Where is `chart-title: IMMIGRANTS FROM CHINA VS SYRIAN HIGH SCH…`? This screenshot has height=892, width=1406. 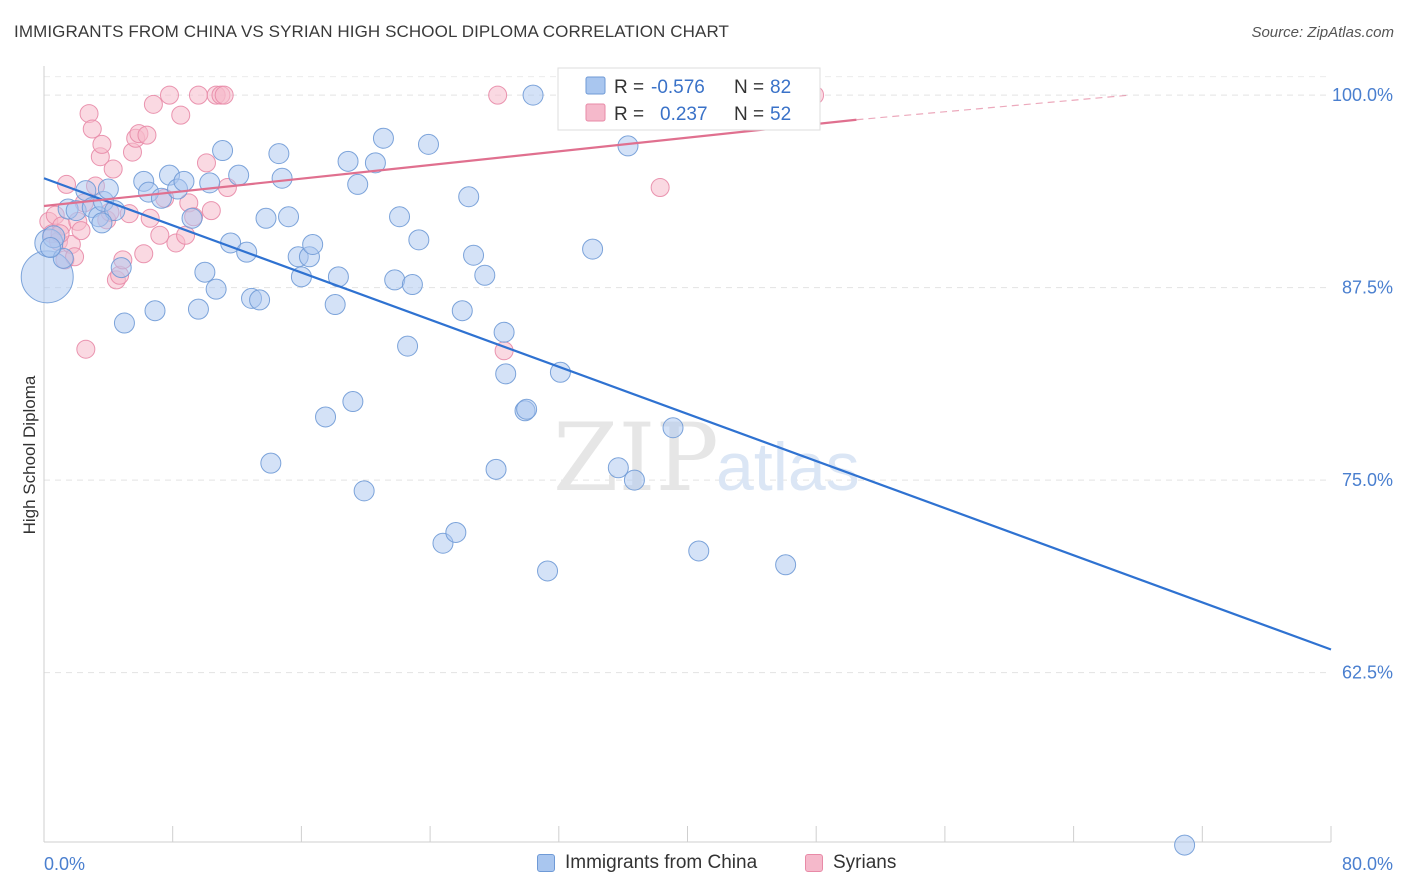 chart-title: IMMIGRANTS FROM CHINA VS SYRIAN HIGH SCH… is located at coordinates (372, 31).